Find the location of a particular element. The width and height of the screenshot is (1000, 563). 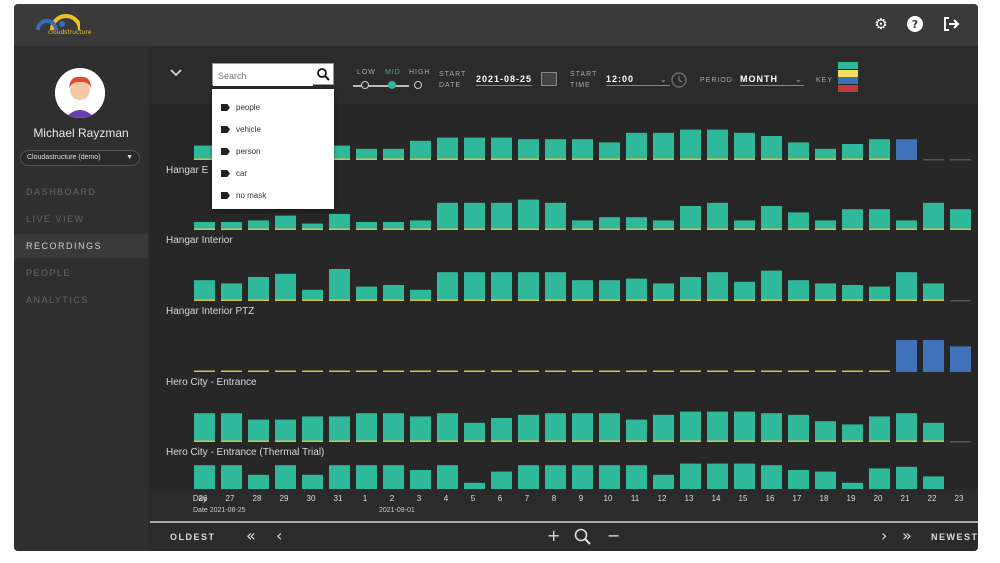

calendar-icon is located at coordinates (549, 79).